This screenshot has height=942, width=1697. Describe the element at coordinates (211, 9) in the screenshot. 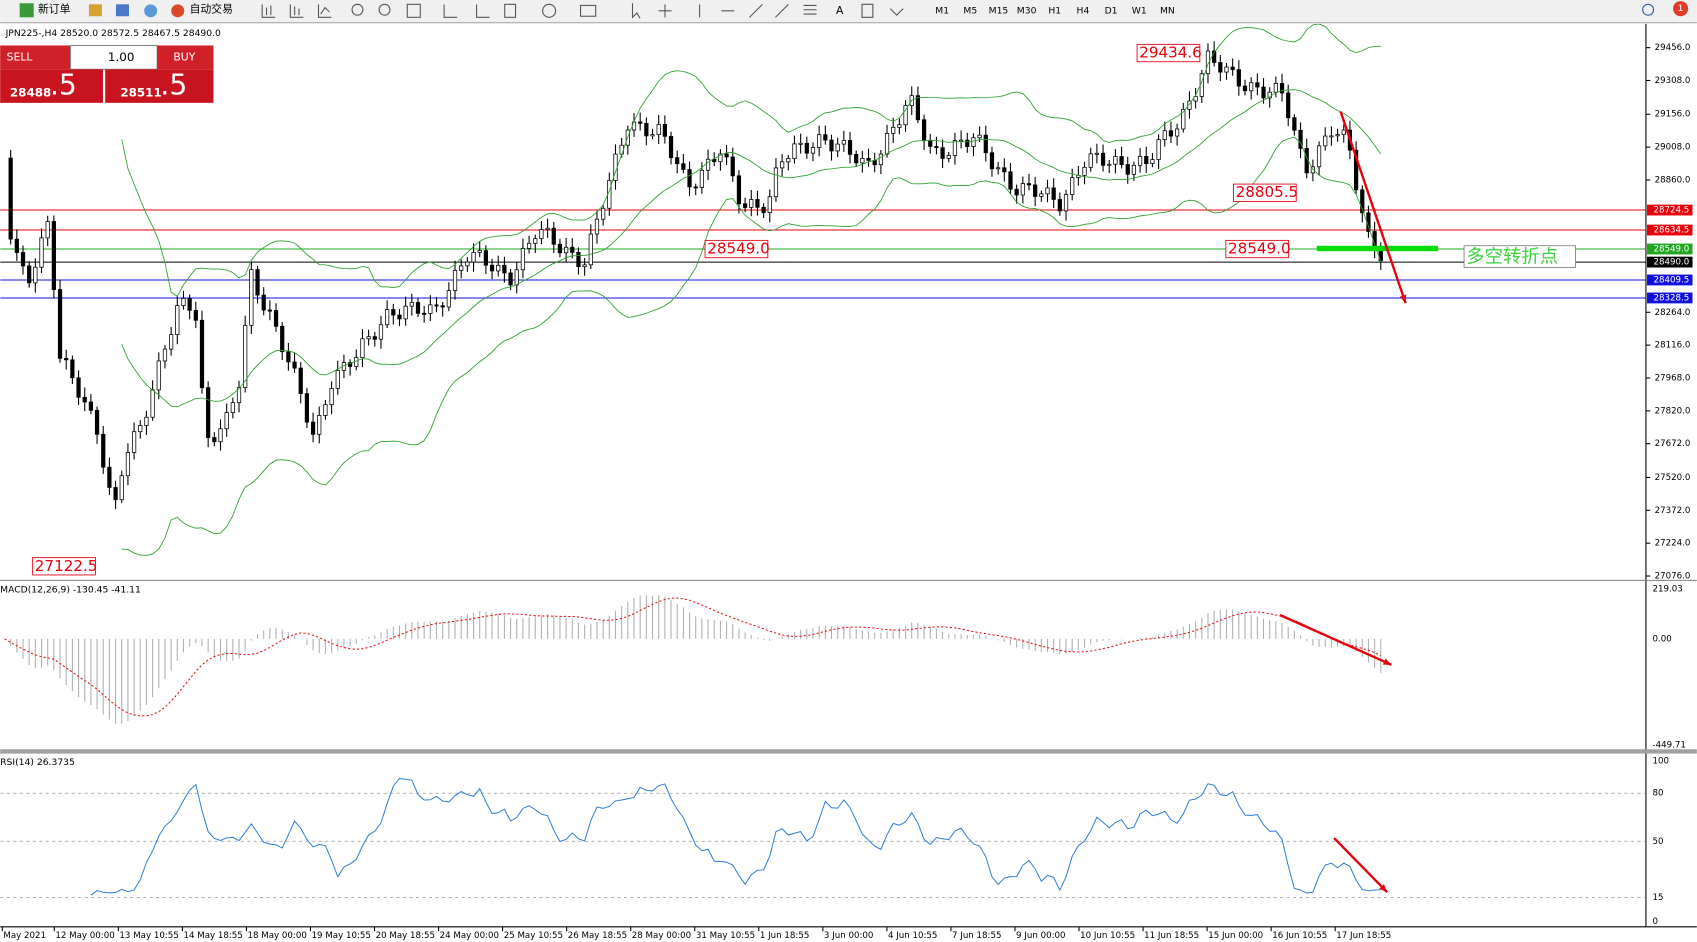

I see `auto-trading: 自动交易` at that location.